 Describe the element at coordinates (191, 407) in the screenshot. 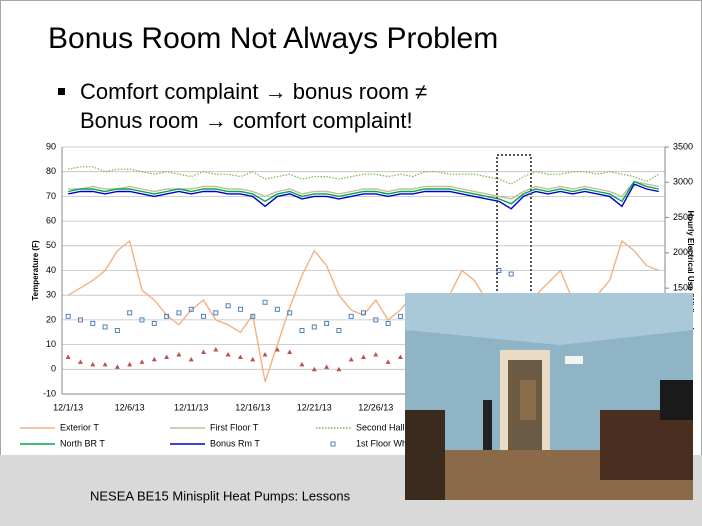

I see `x-tick-label: 12/11/13` at that location.